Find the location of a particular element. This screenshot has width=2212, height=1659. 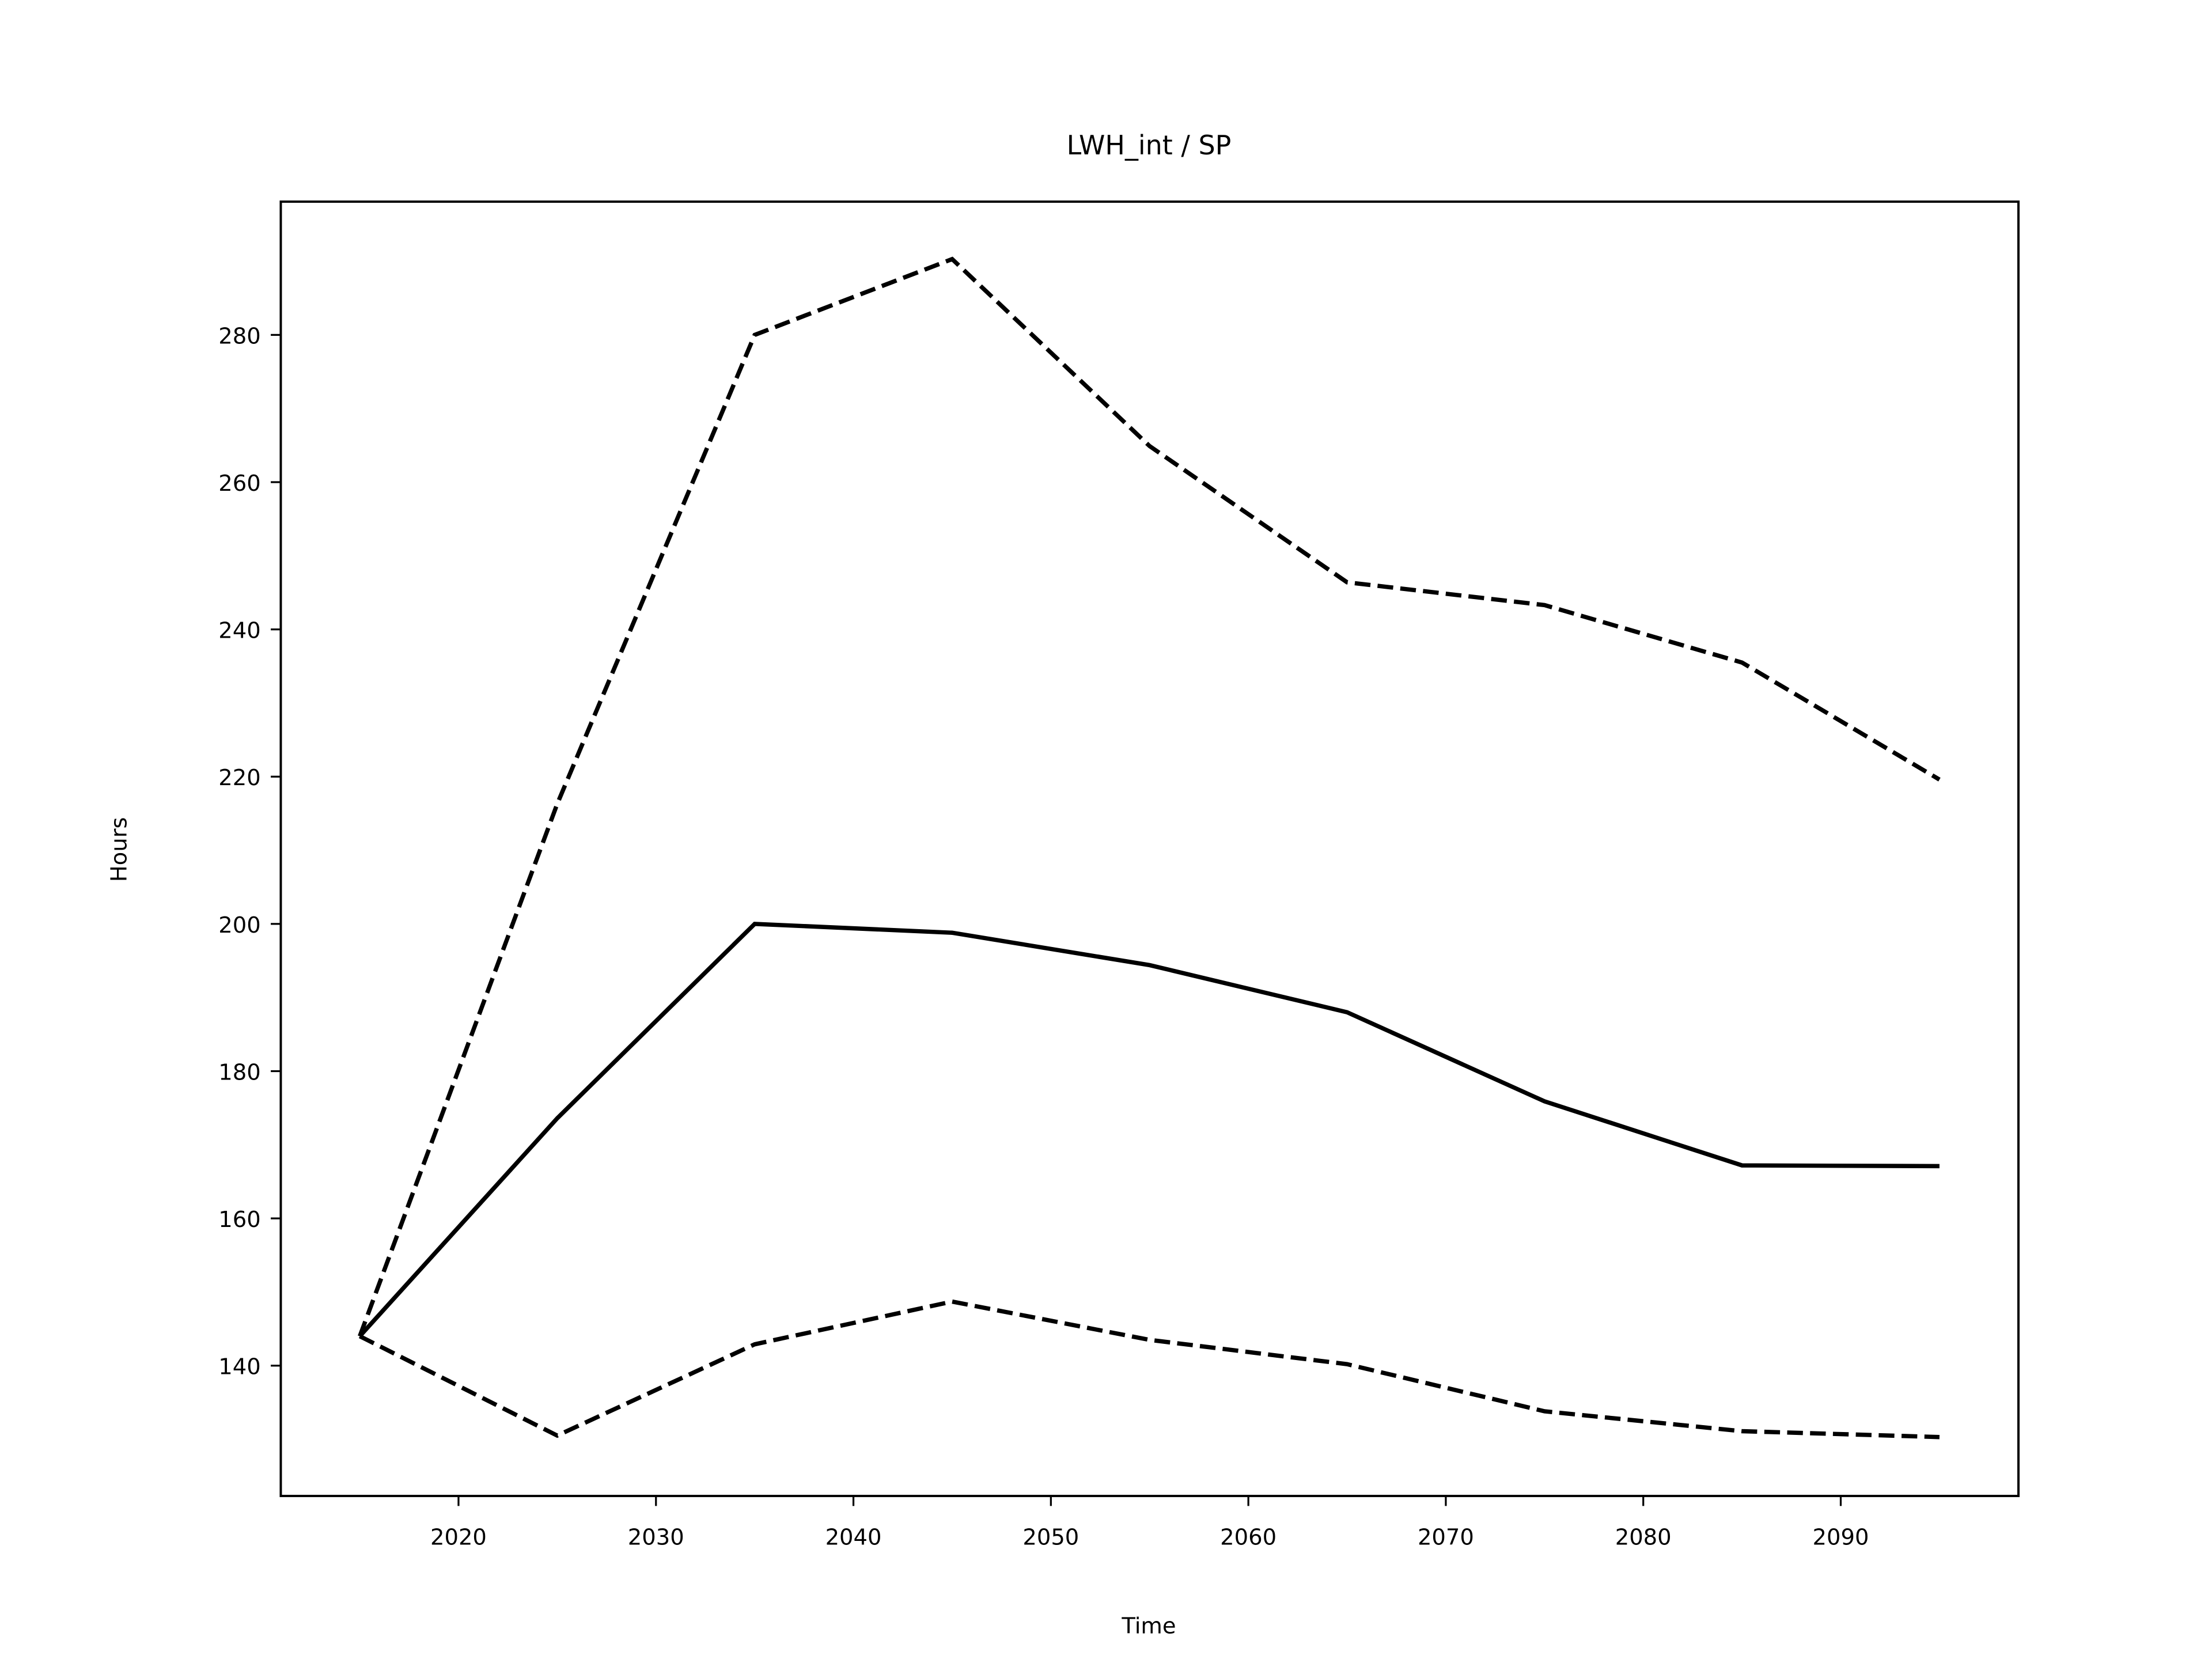

x-tick-label: 2020 is located at coordinates (458, 1537).